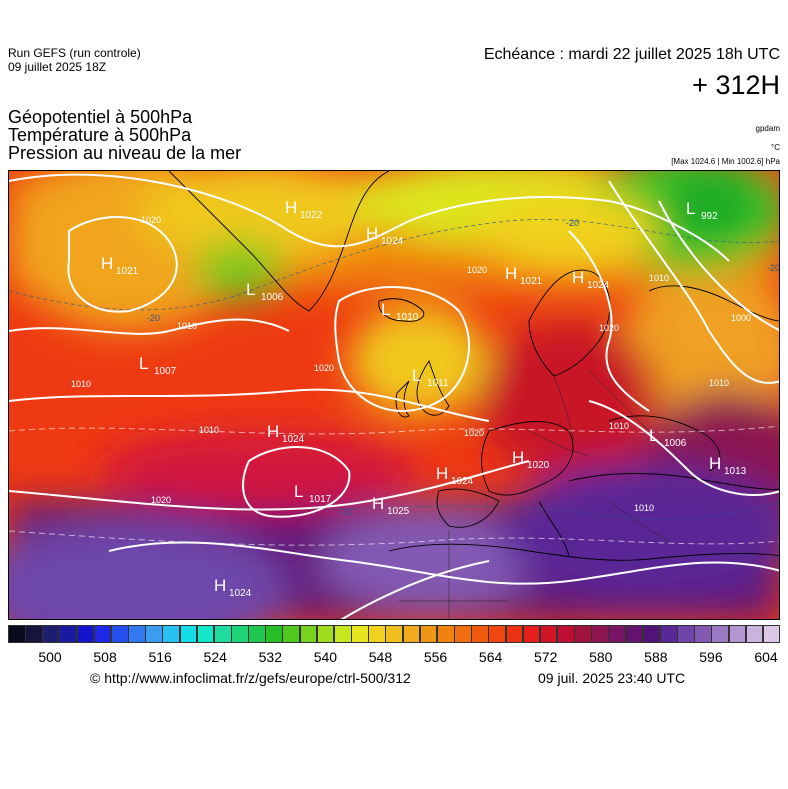  Describe the element at coordinates (105, 657) in the screenshot. I see `color-scale-tick: 508` at that location.